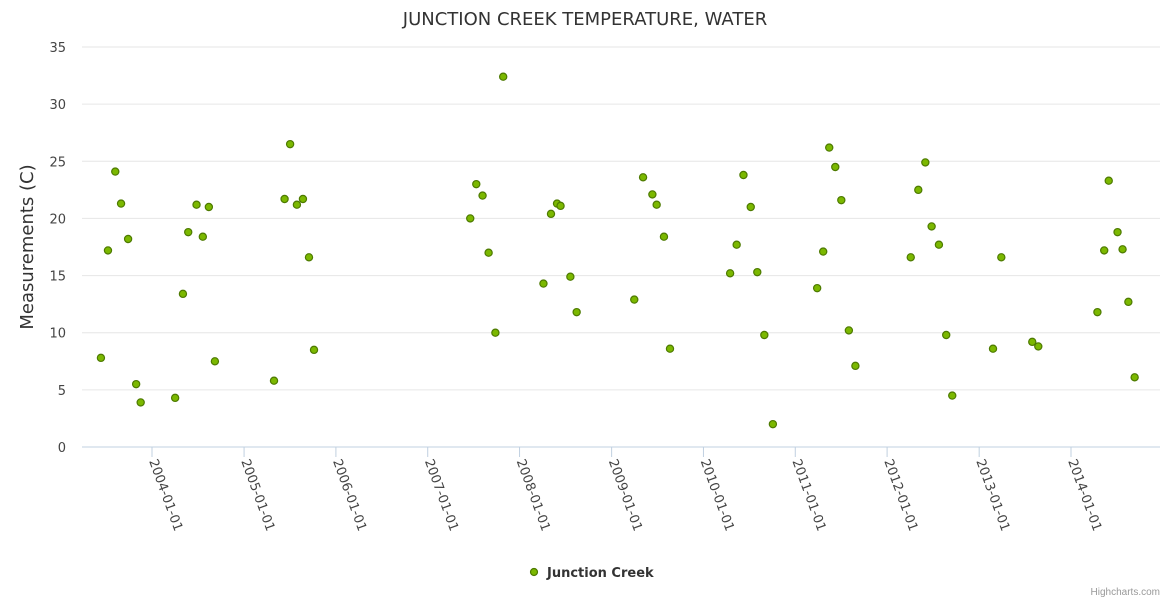 This screenshot has width=1170, height=600. What do you see at coordinates (27, 246) in the screenshot?
I see `y-axis-label: Measurements (C)` at bounding box center [27, 246].